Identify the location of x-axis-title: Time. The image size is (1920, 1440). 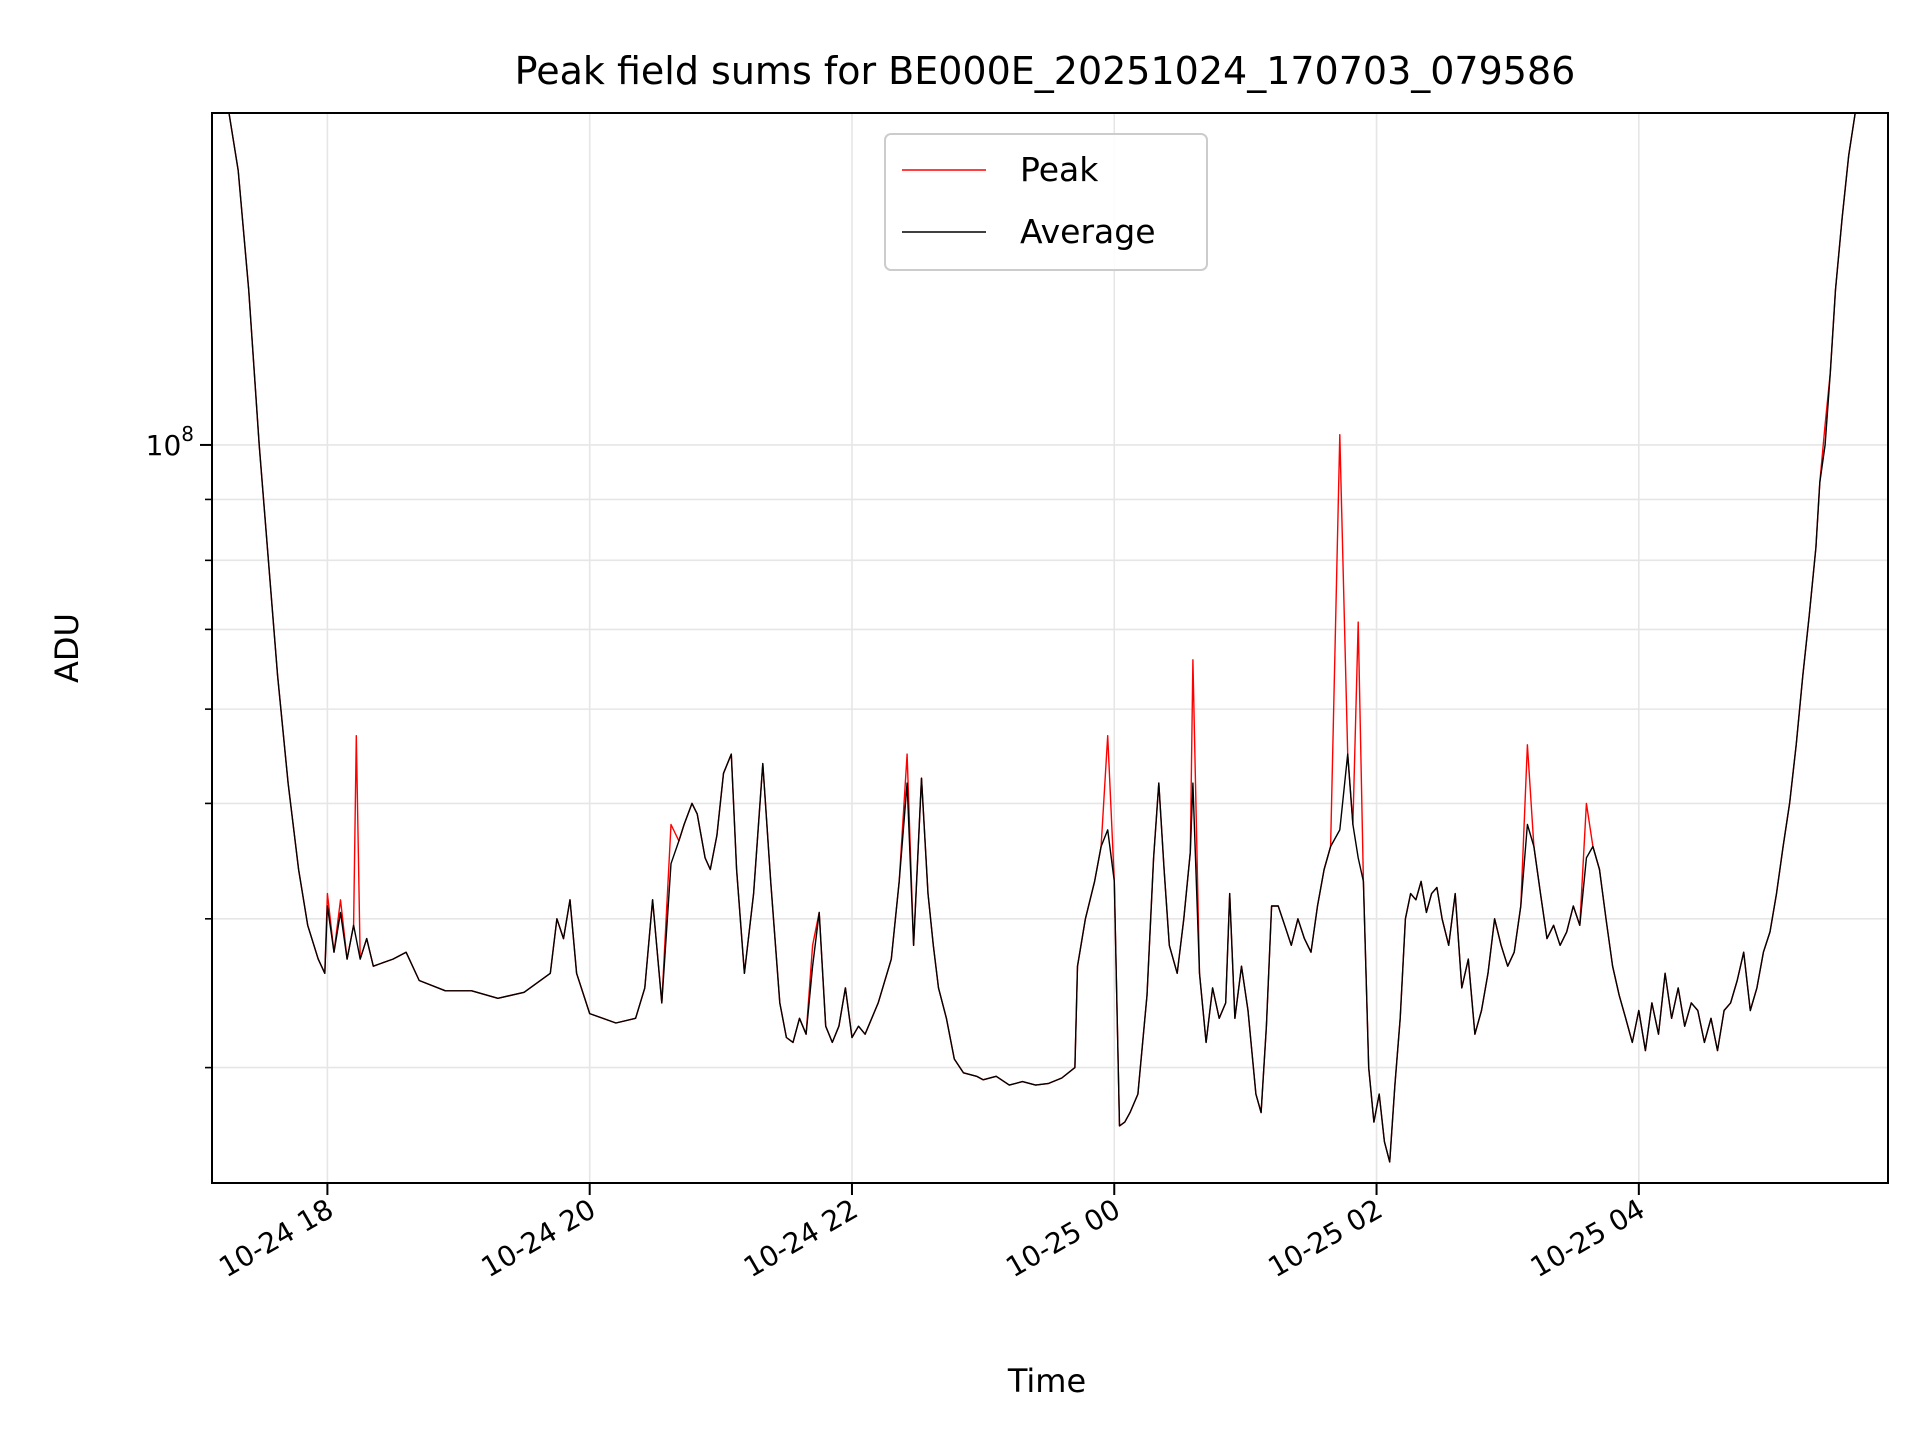
(1046, 1381).